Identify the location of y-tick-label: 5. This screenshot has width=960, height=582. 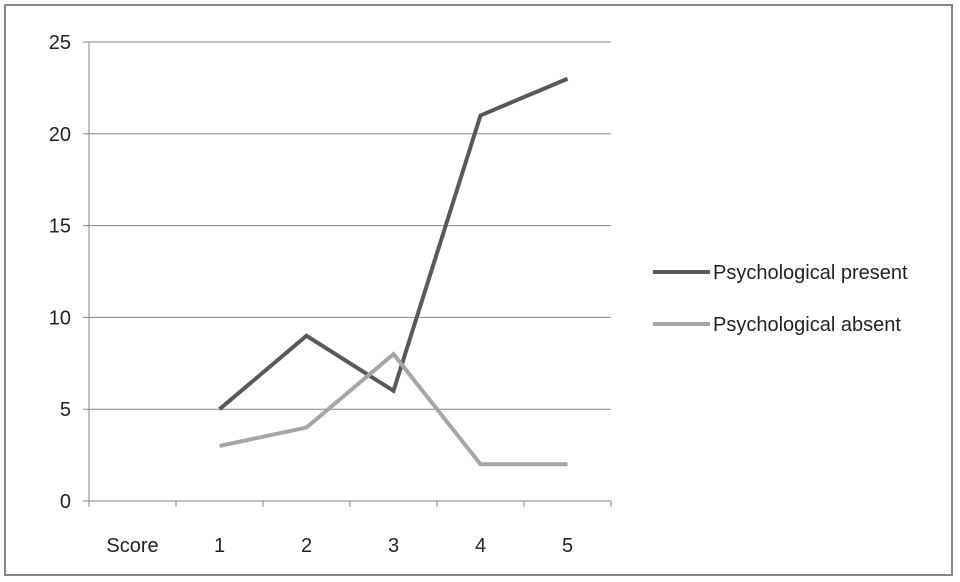
(65, 410).